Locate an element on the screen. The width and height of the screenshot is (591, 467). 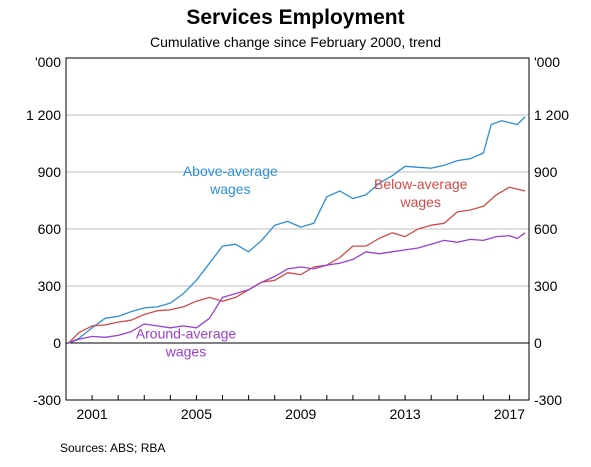
series-label-above-average-wages: Above-average wages is located at coordinates (230, 180).